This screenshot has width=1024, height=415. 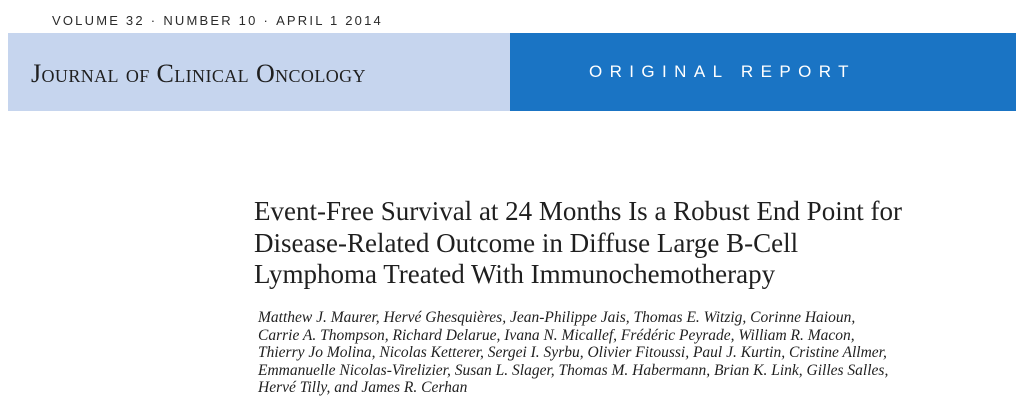 I want to click on number-label: NUMBER 10, so click(x=210, y=20).